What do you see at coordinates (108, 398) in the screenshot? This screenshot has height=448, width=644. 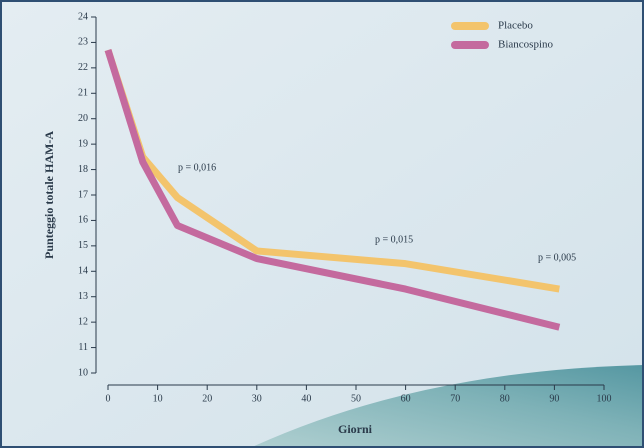 I see `x-tick-label: 0` at bounding box center [108, 398].